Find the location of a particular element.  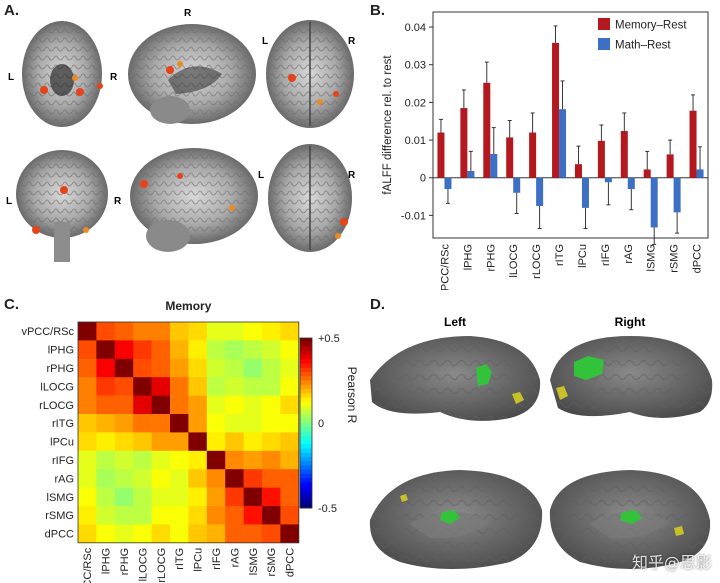

heatmap-row-label: dPCC is located at coordinates (59, 535).